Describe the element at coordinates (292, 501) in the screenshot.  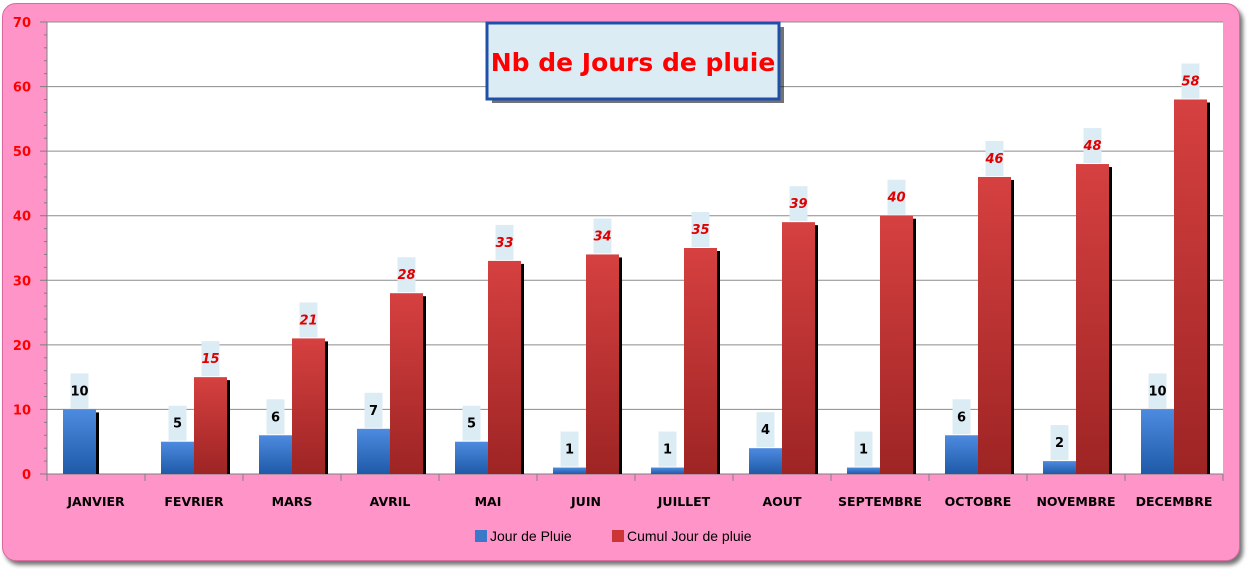
I see `x-category-label: MARS` at that location.